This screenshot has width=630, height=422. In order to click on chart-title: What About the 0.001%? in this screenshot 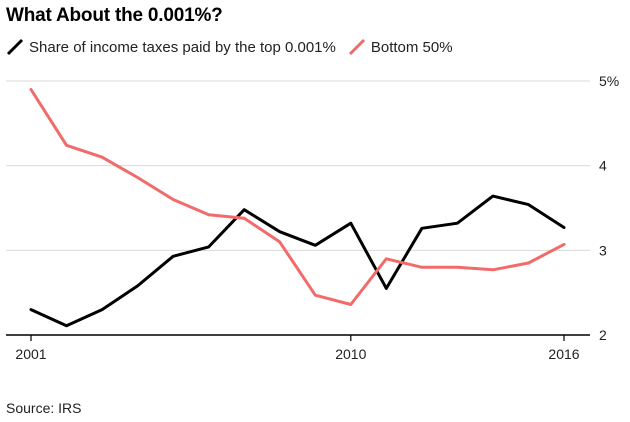, I will do `click(114, 15)`.